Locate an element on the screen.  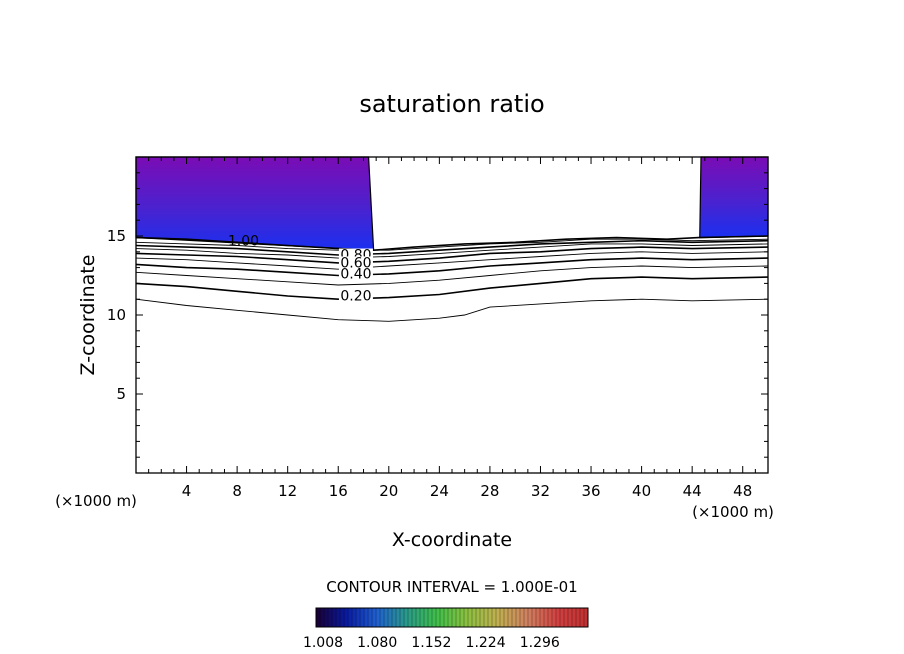
x-tick-label: 28 is located at coordinates (489, 491).